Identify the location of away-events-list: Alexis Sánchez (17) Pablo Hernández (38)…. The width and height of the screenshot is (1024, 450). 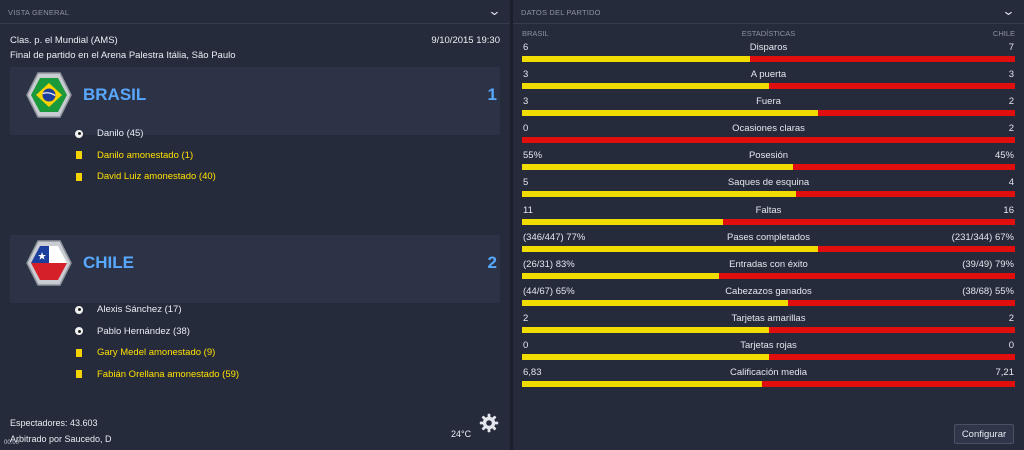
(156, 342).